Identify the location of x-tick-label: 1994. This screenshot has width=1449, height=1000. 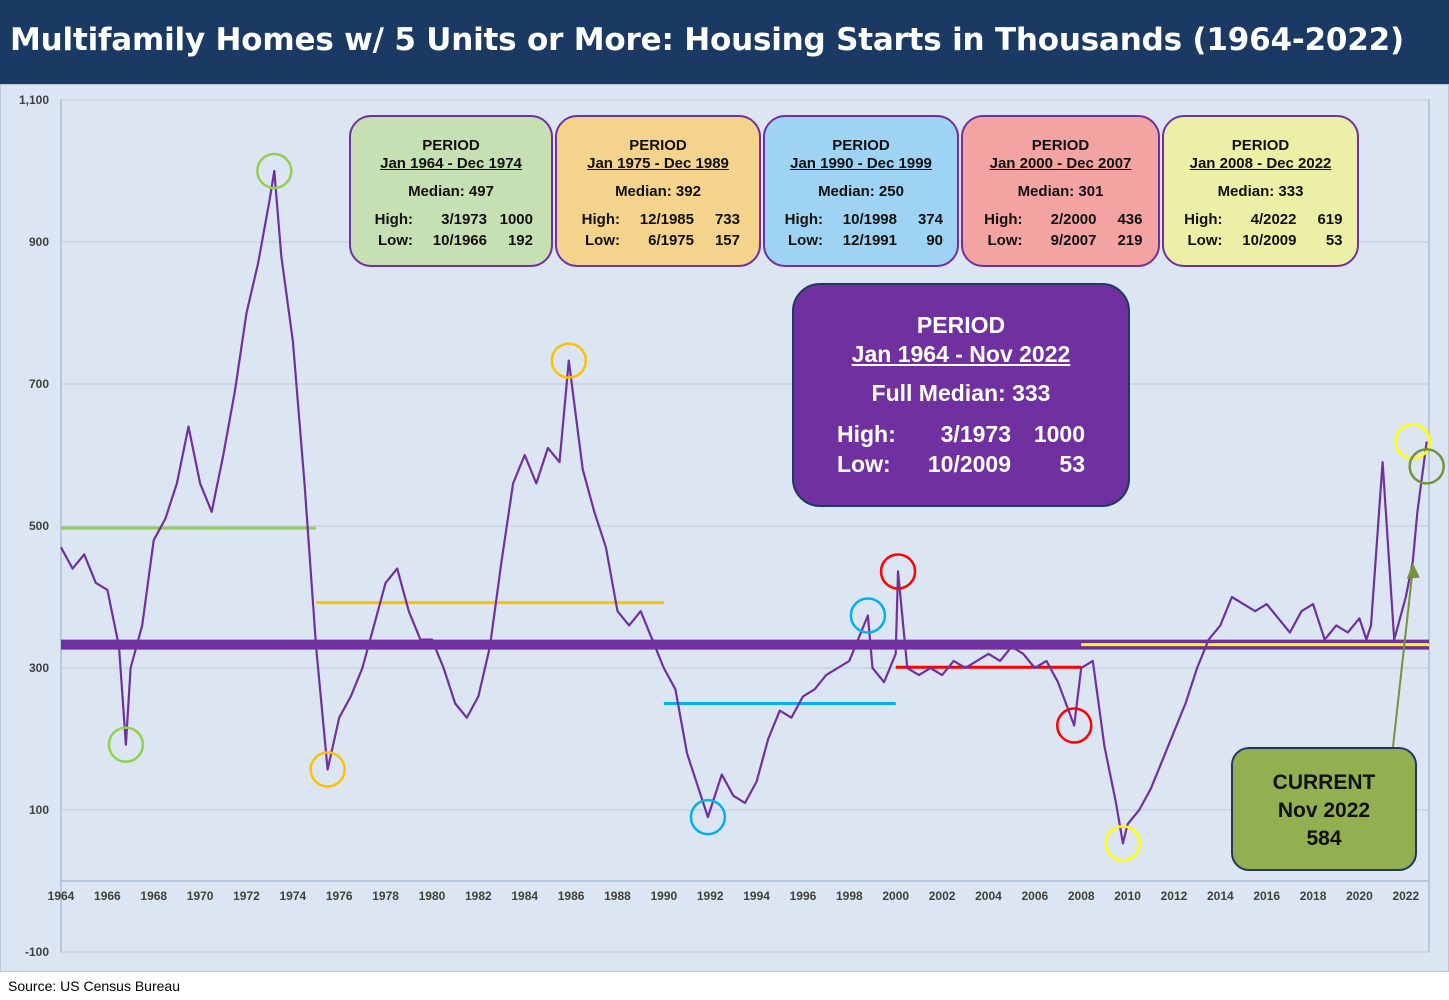
(756, 896).